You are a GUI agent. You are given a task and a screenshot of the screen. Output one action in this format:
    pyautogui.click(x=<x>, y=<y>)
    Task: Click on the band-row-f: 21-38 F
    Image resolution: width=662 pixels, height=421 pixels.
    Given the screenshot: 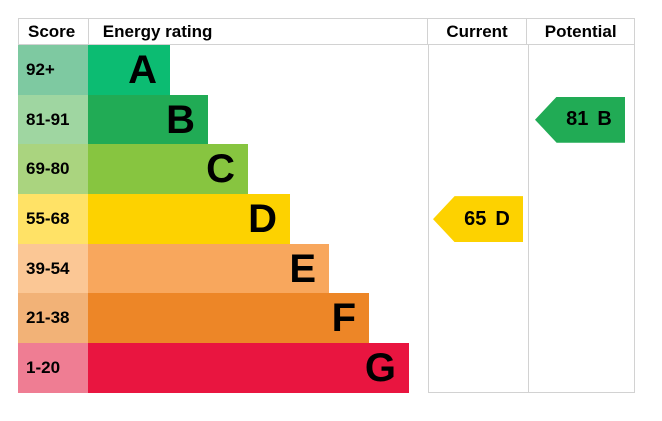 What is the action you would take?
    pyautogui.click(x=326, y=318)
    